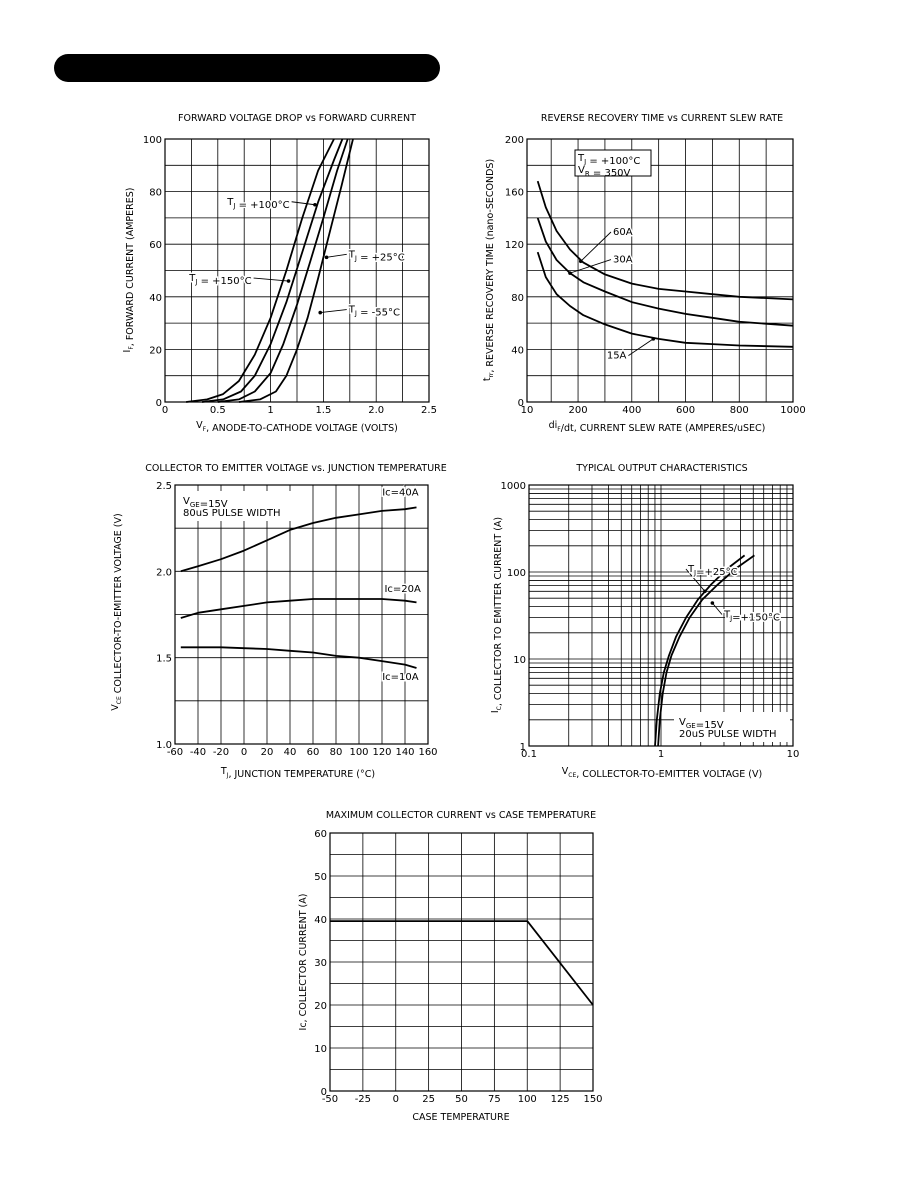  I want to click on y-tick-label: 1, so click(523, 747).